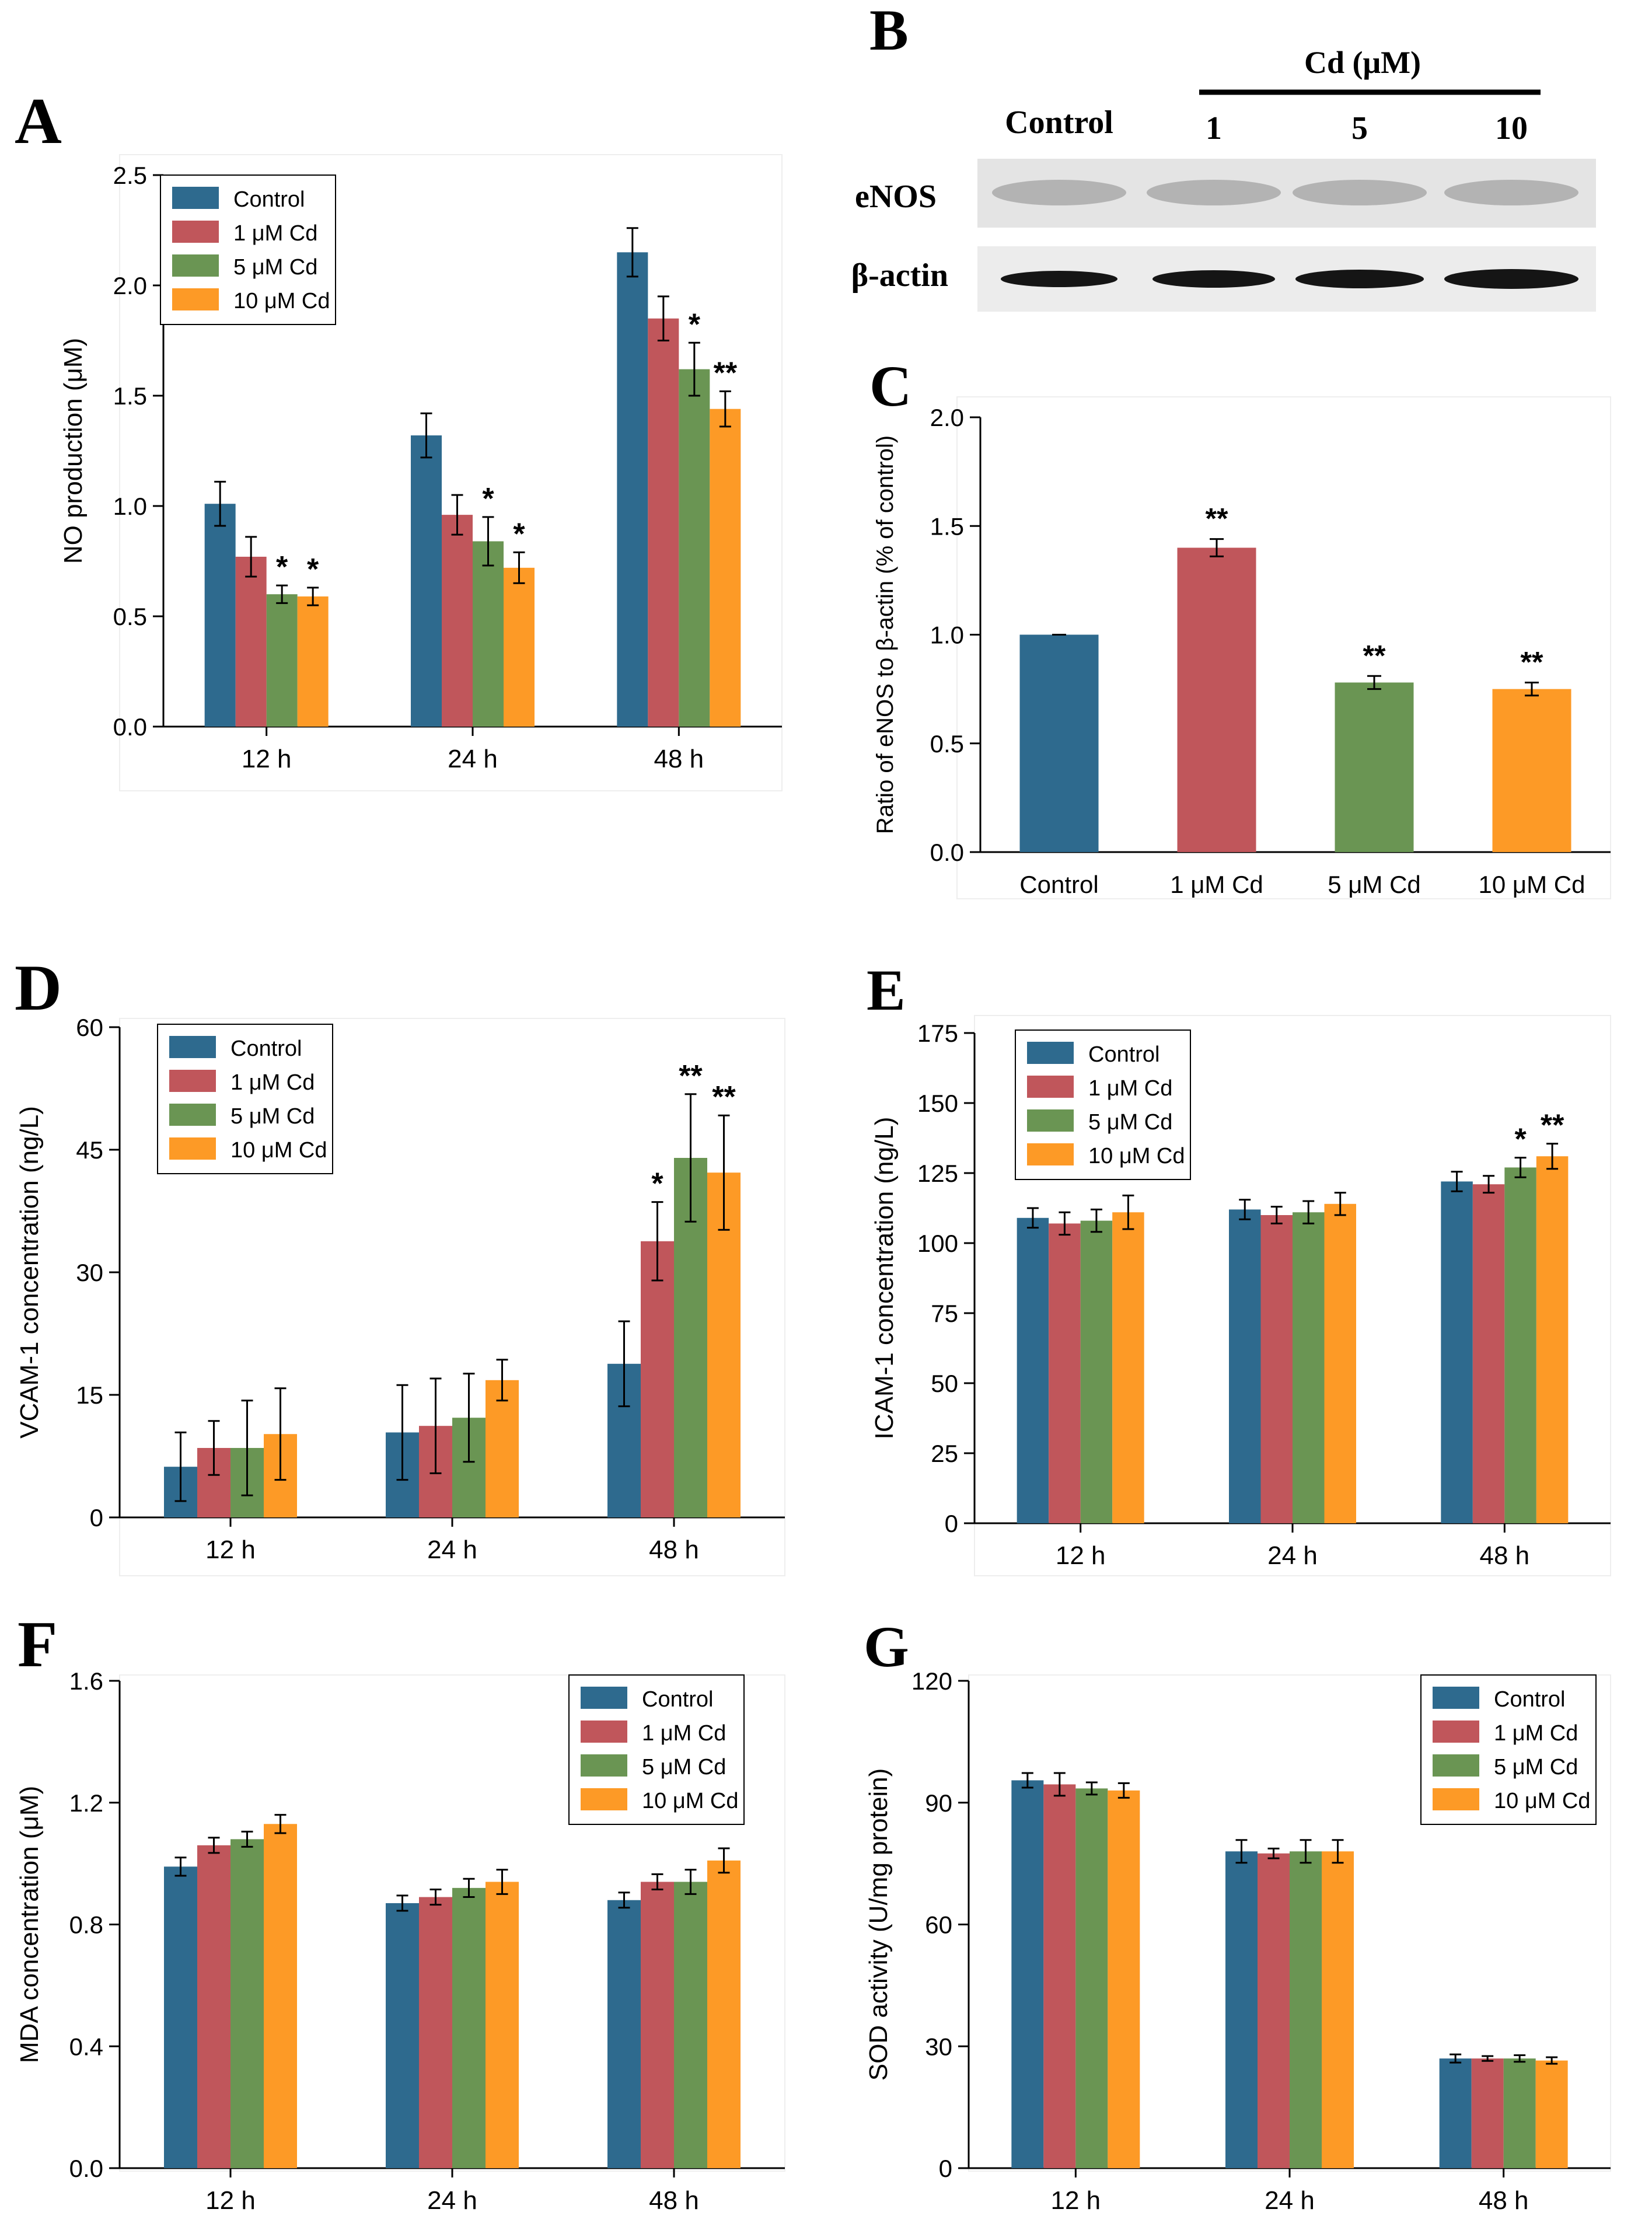 This screenshot has width=1652, height=2230. Describe the element at coordinates (1284, 647) in the screenshot. I see `plot-frame` at that location.